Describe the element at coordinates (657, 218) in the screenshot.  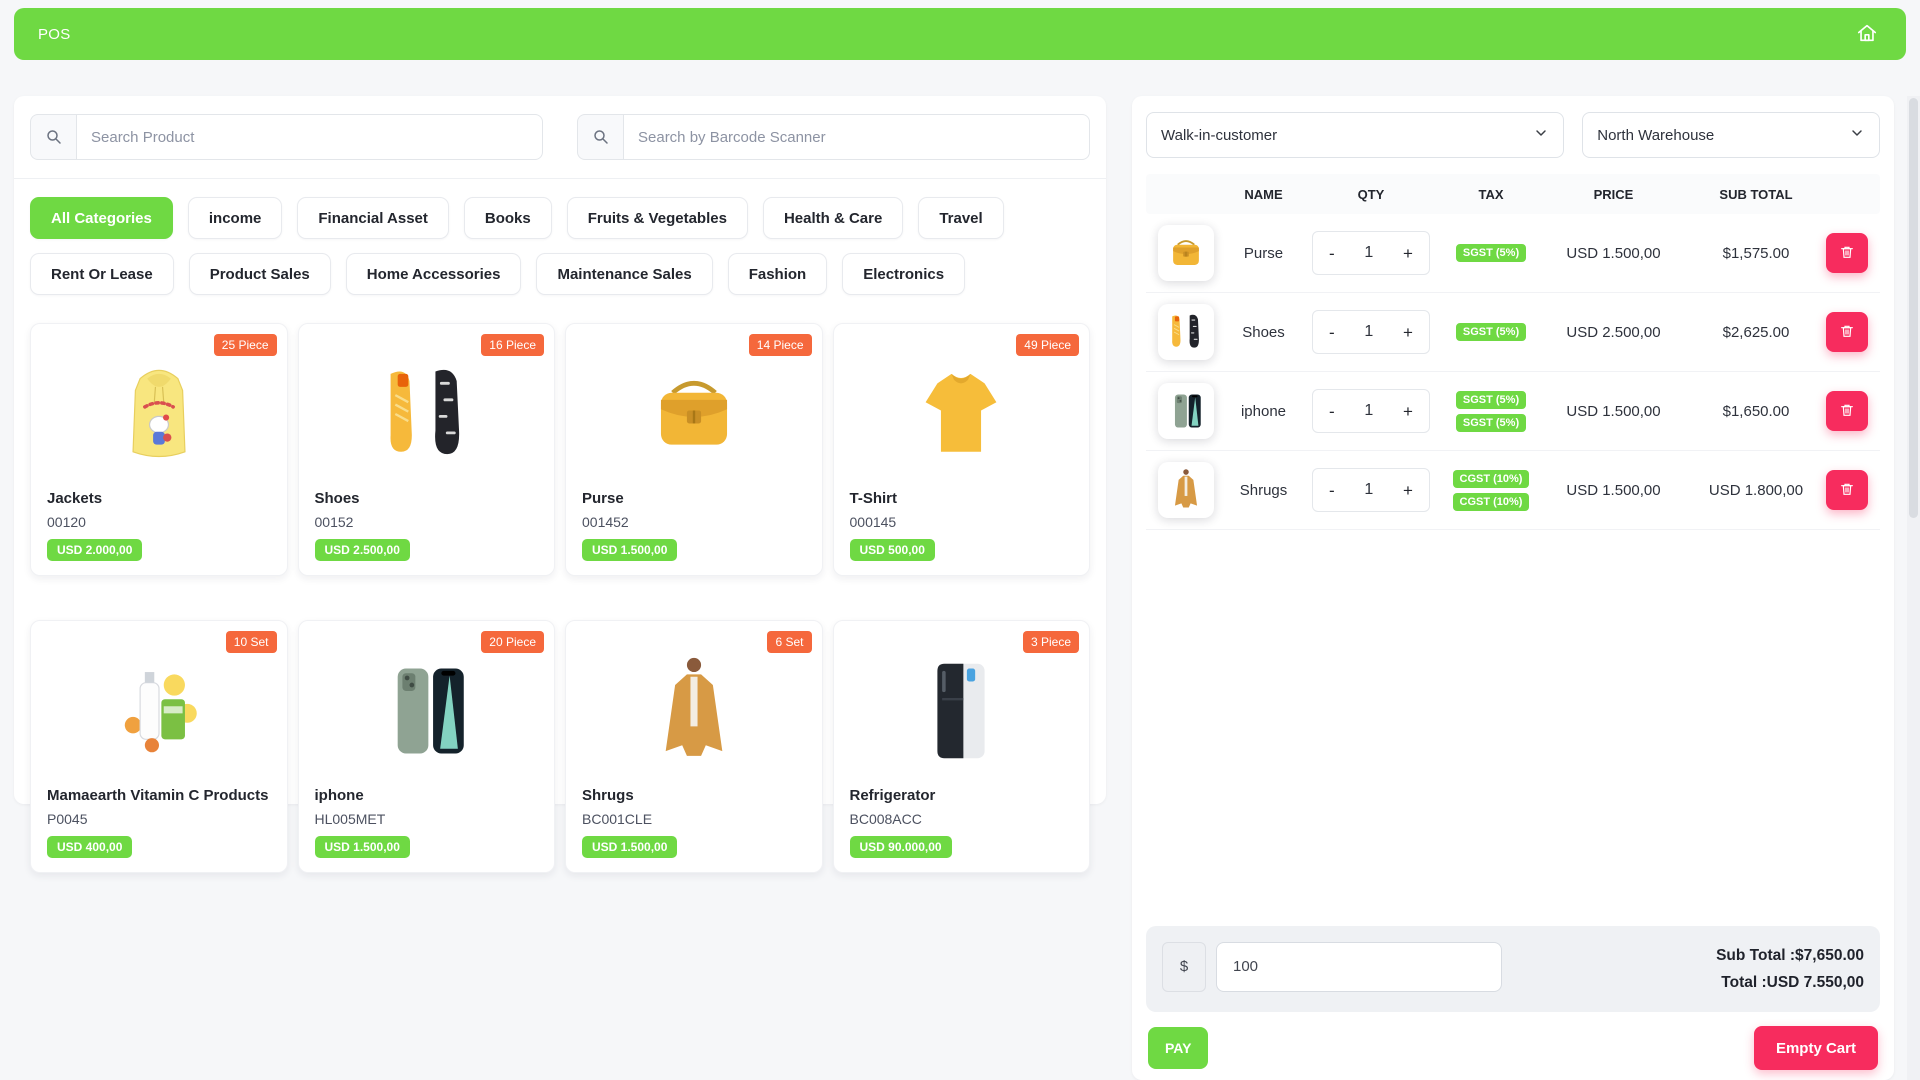
I see `category-chip: Fruits & Vegetables` at that location.